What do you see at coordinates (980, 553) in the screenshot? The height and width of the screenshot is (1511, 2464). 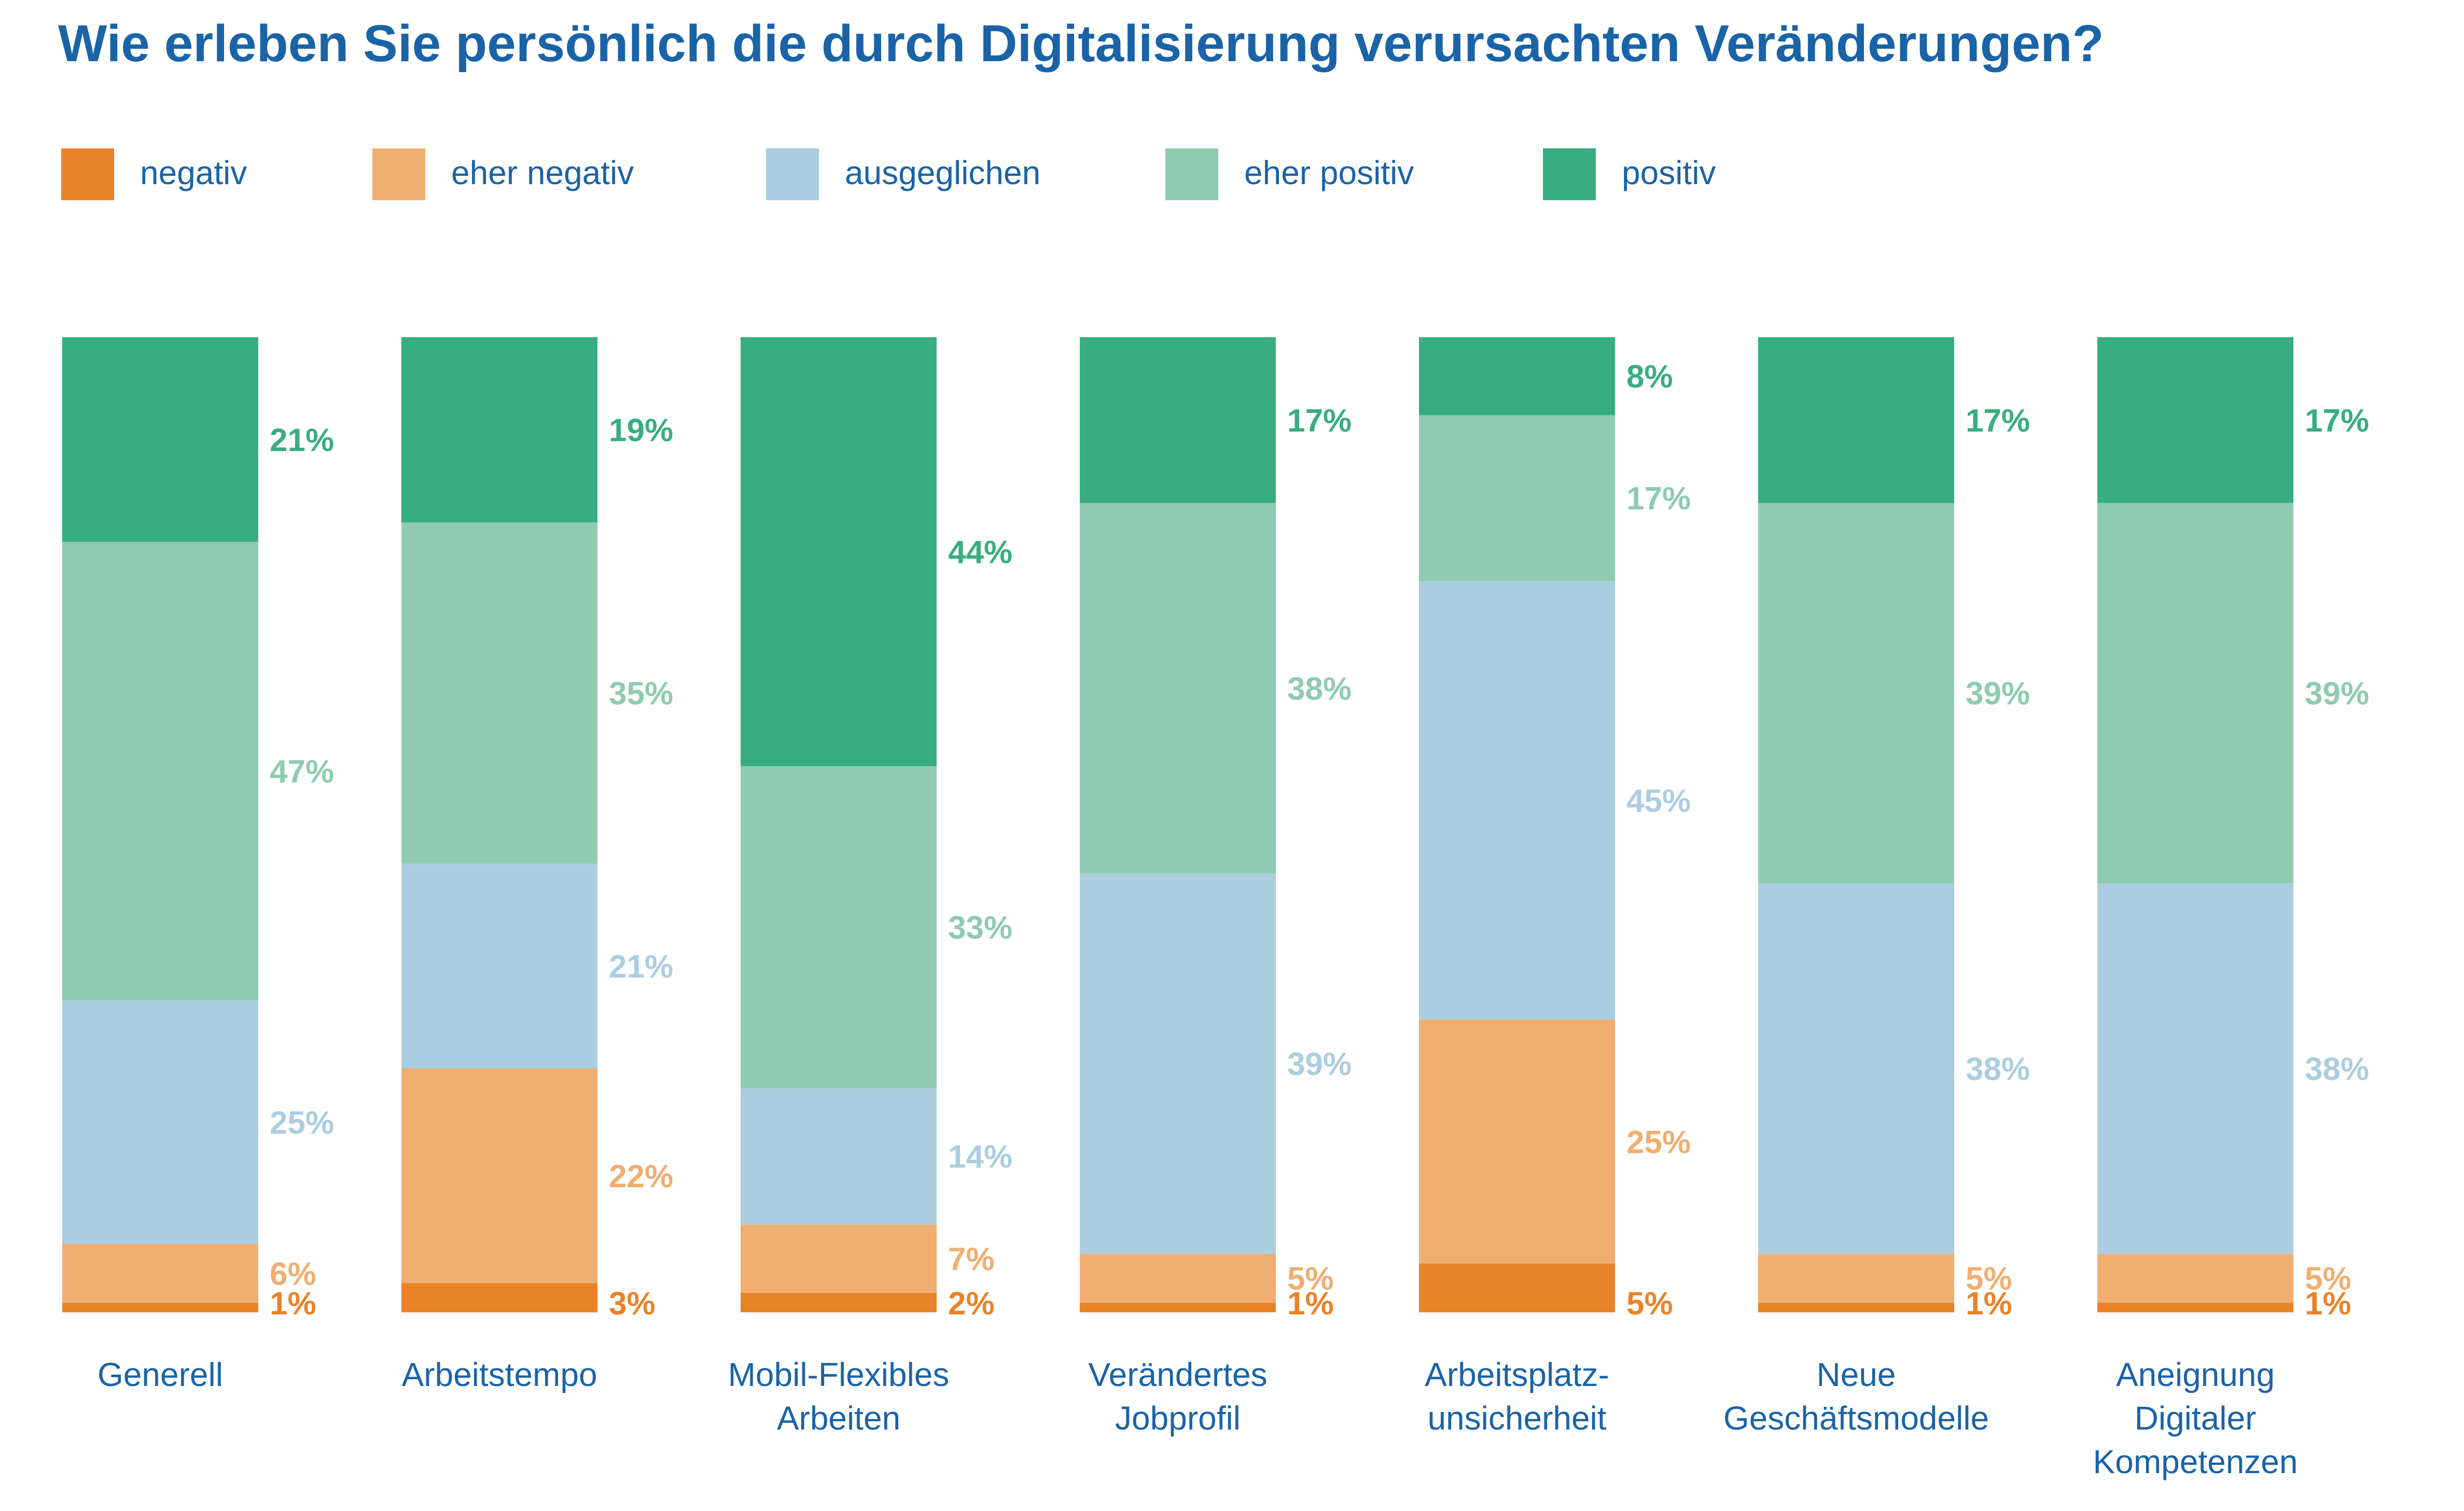 I see `data-label: 44%` at bounding box center [980, 553].